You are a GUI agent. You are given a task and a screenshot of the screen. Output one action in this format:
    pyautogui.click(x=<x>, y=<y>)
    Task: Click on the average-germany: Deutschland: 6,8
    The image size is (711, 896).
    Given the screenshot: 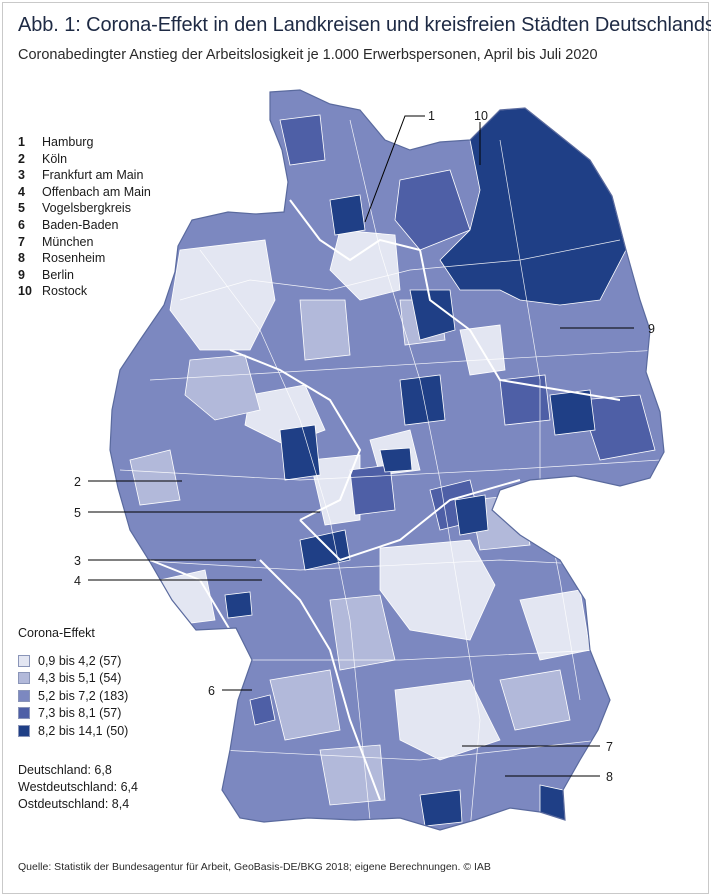 What is the action you would take?
    pyautogui.click(x=65, y=770)
    